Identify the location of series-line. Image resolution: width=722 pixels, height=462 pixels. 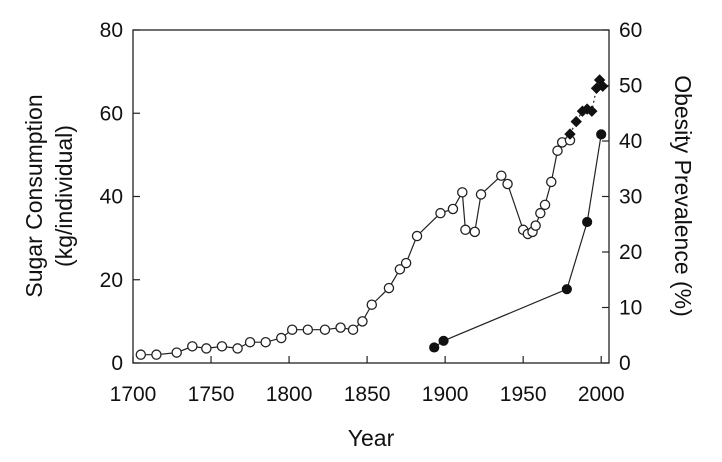
(517, 241).